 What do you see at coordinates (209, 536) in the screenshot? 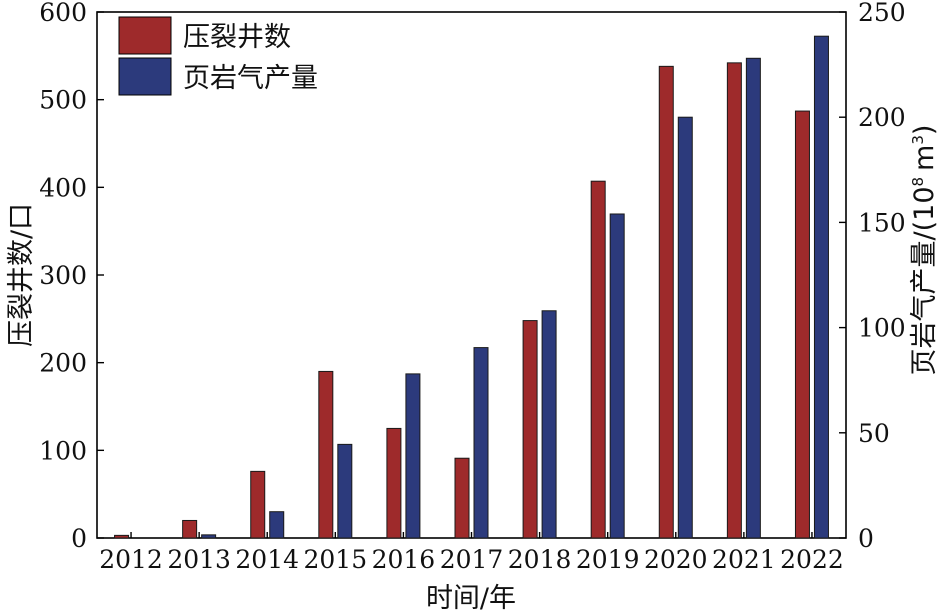
I see `bar-output-2013` at bounding box center [209, 536].